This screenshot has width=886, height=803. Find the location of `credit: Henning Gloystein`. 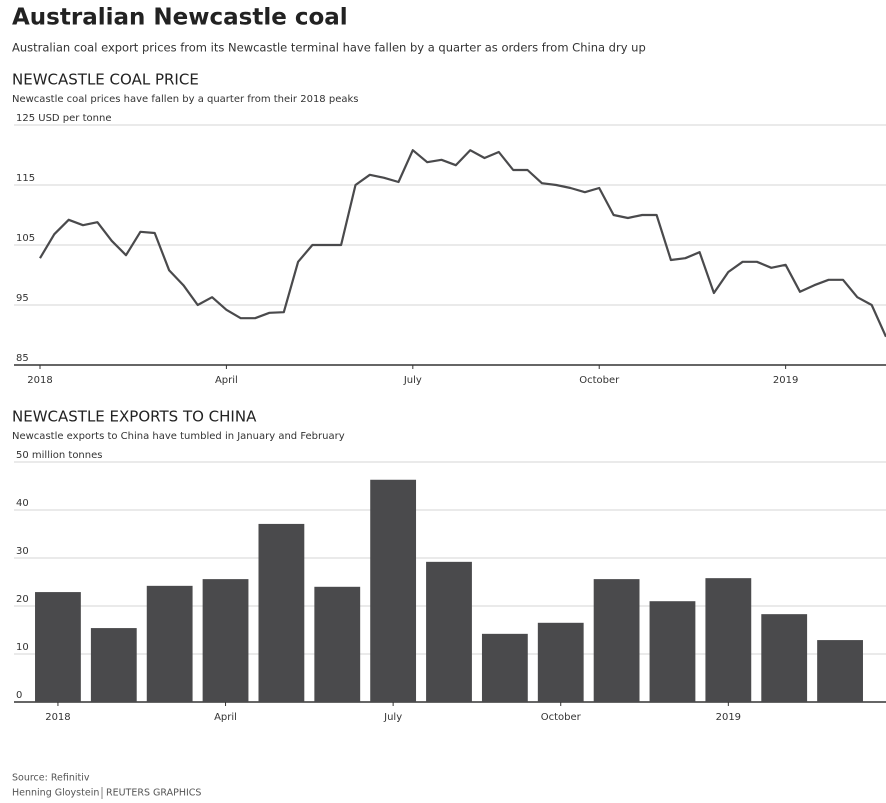

credit: Henning Gloystein is located at coordinates (55, 793).